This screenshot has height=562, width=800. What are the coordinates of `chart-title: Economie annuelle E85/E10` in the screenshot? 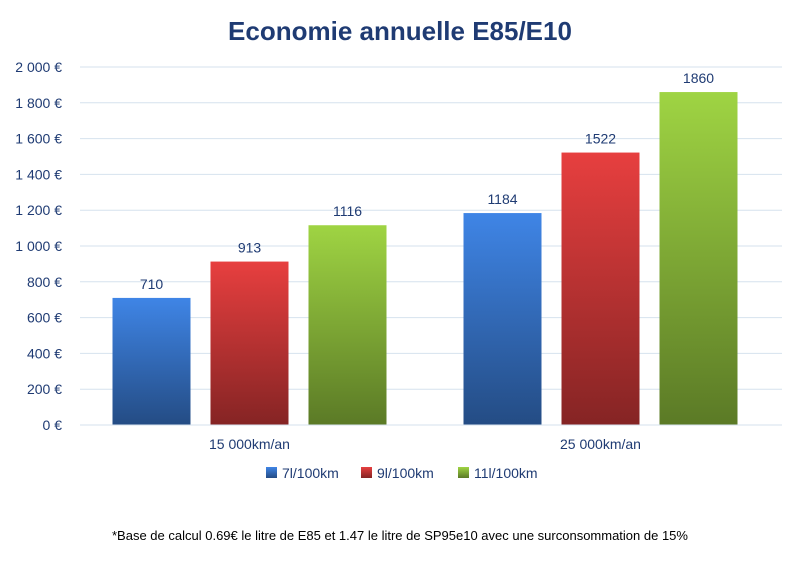 It's located at (400, 31).